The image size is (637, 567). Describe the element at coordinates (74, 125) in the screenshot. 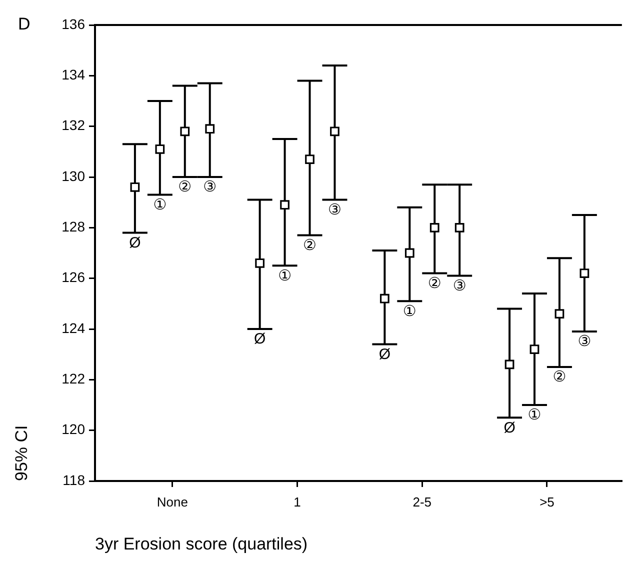

I see `y-tick-label: 132` at that location.